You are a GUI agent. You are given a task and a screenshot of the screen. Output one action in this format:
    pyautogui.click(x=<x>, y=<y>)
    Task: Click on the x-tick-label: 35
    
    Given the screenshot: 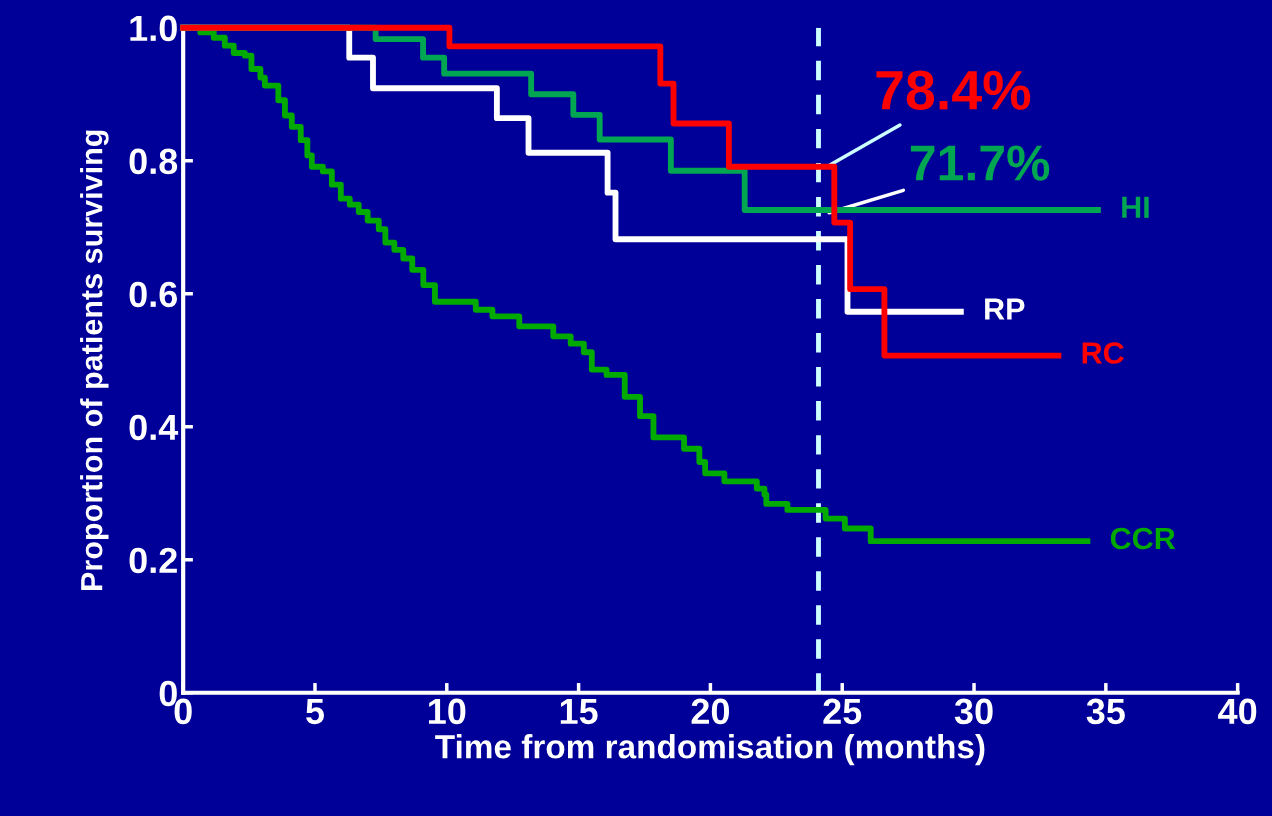 What is the action you would take?
    pyautogui.click(x=1105, y=711)
    